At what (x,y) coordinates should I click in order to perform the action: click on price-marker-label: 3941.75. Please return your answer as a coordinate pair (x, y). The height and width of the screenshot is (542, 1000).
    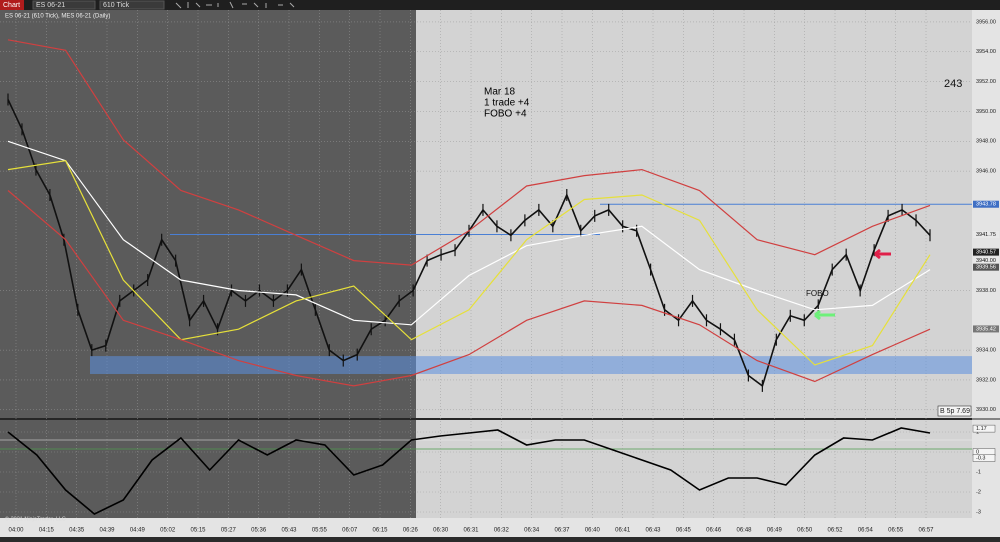
    Looking at the image, I should click on (986, 235).